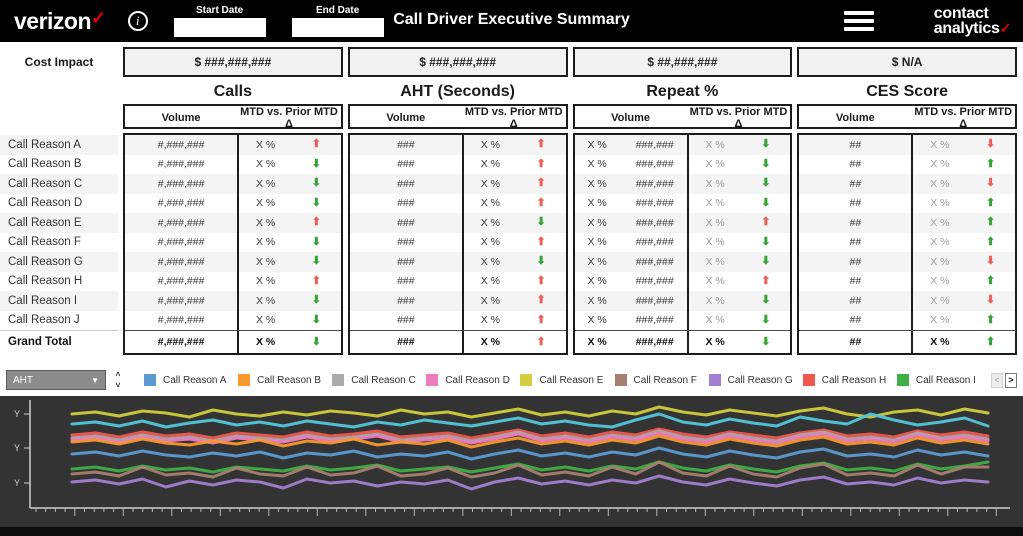  I want to click on menu-icon, so click(858, 21).